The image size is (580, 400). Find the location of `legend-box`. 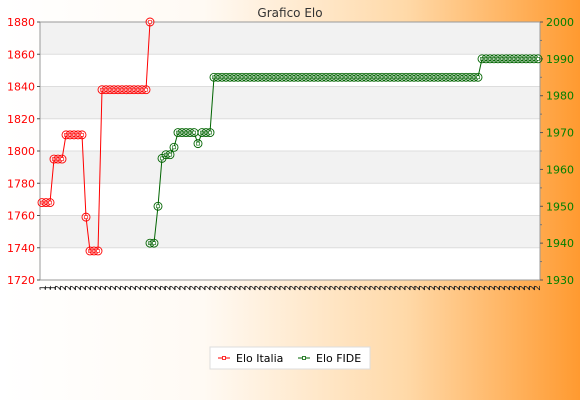

legend-box is located at coordinates (290, 358).